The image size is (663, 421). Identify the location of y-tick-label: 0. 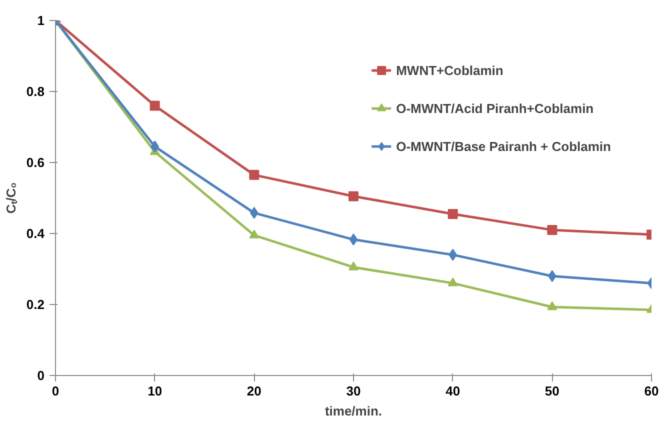
(41, 375).